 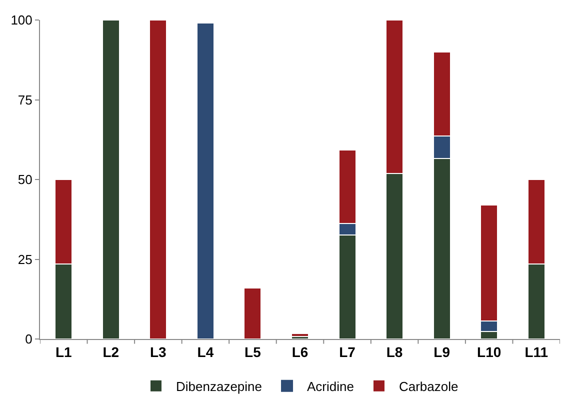 What do you see at coordinates (536, 352) in the screenshot?
I see `x-tick-label: L11` at bounding box center [536, 352].